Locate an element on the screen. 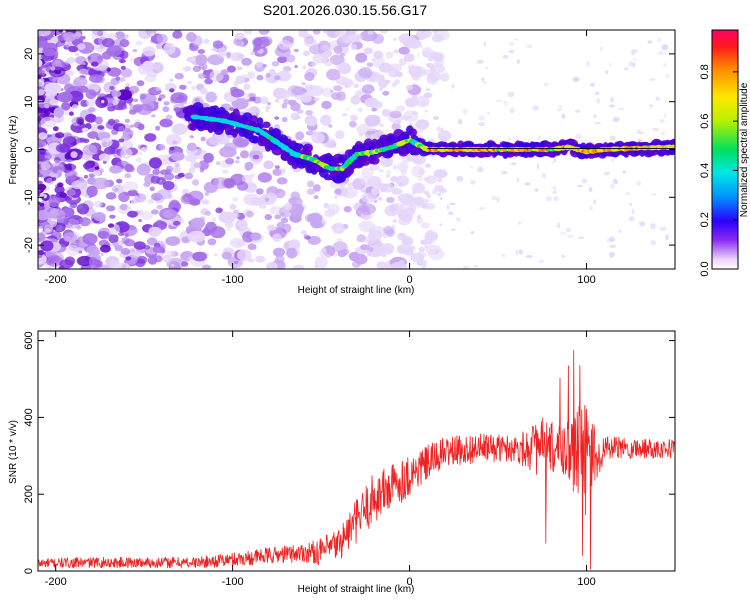 The width and height of the screenshot is (750, 600). spectrogram-x-label: Height of straight line (km) is located at coordinates (356, 290).